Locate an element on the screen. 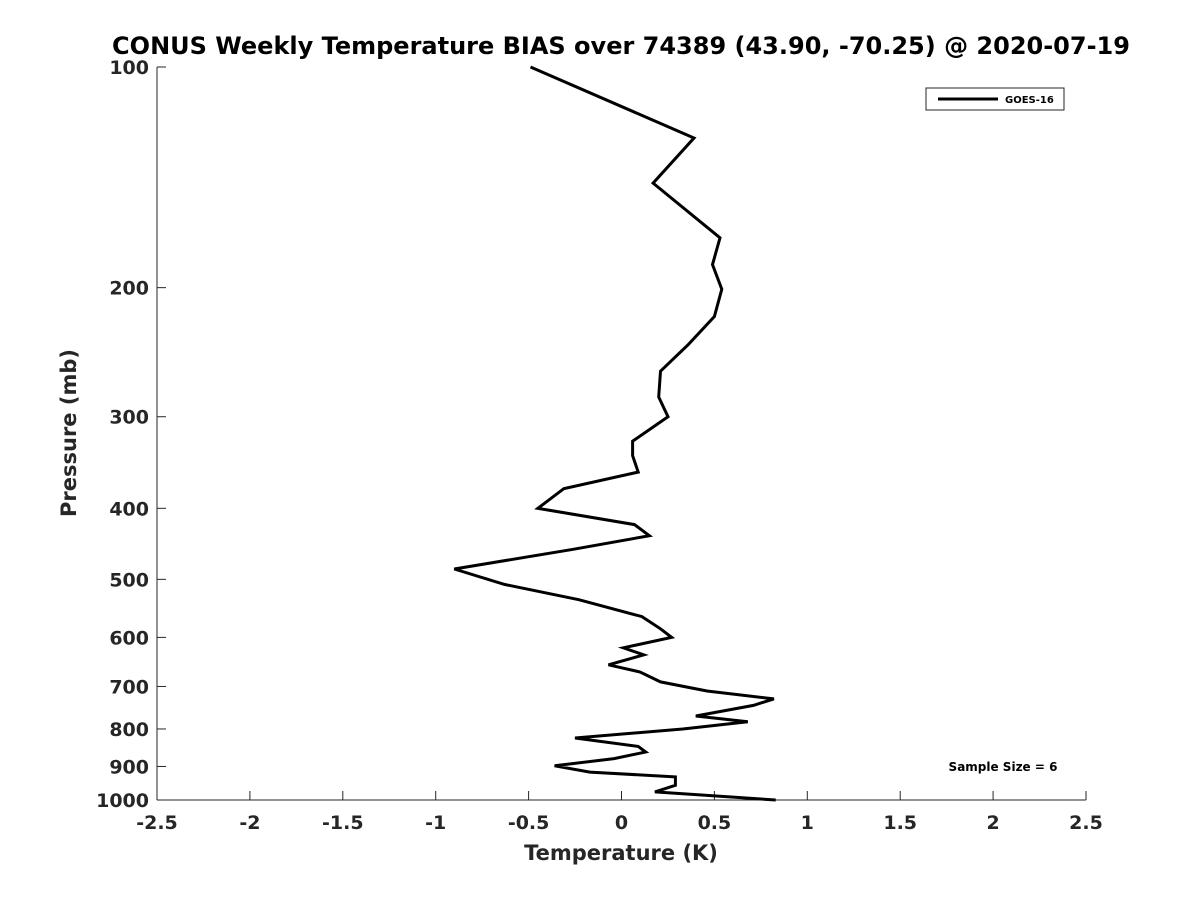 The image size is (1200, 900). x-tick-label: 0.5 is located at coordinates (715, 823).